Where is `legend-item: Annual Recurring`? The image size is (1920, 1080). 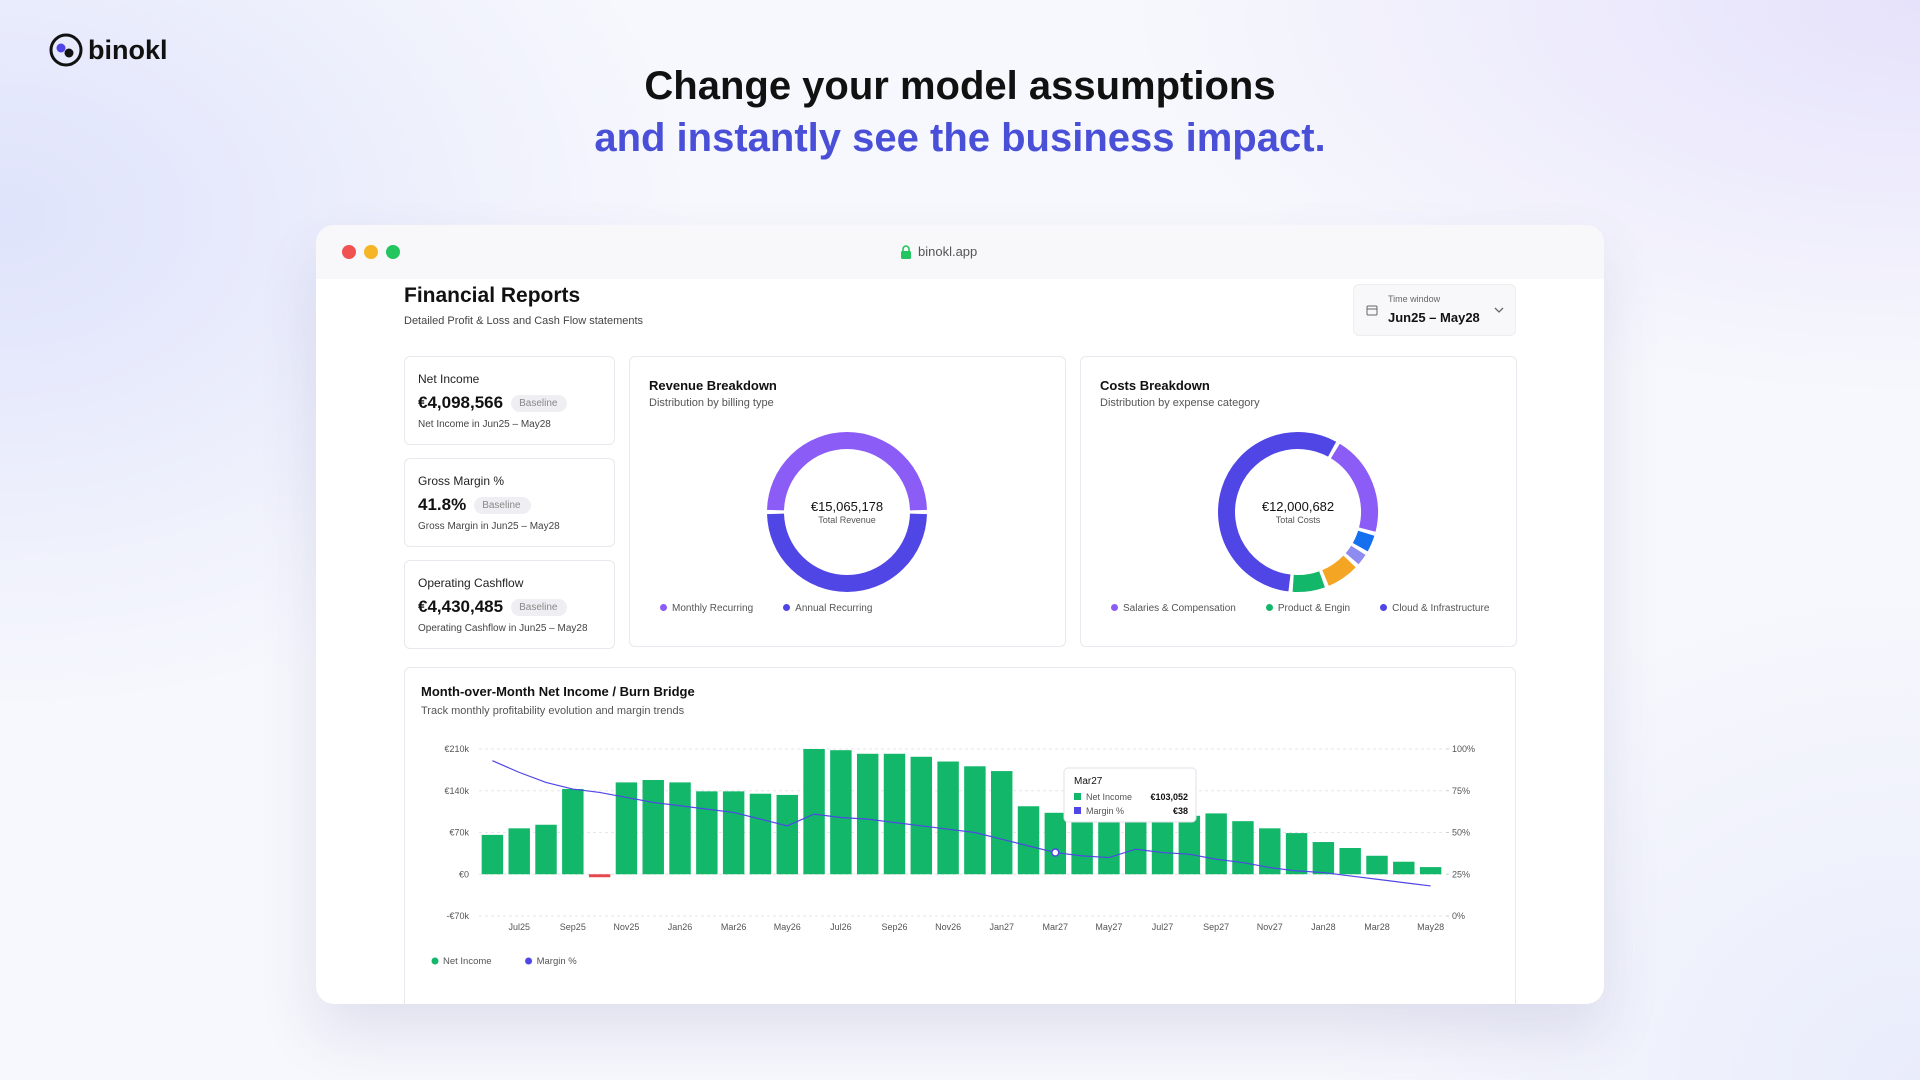 legend-item: Annual Recurring is located at coordinates (827, 608).